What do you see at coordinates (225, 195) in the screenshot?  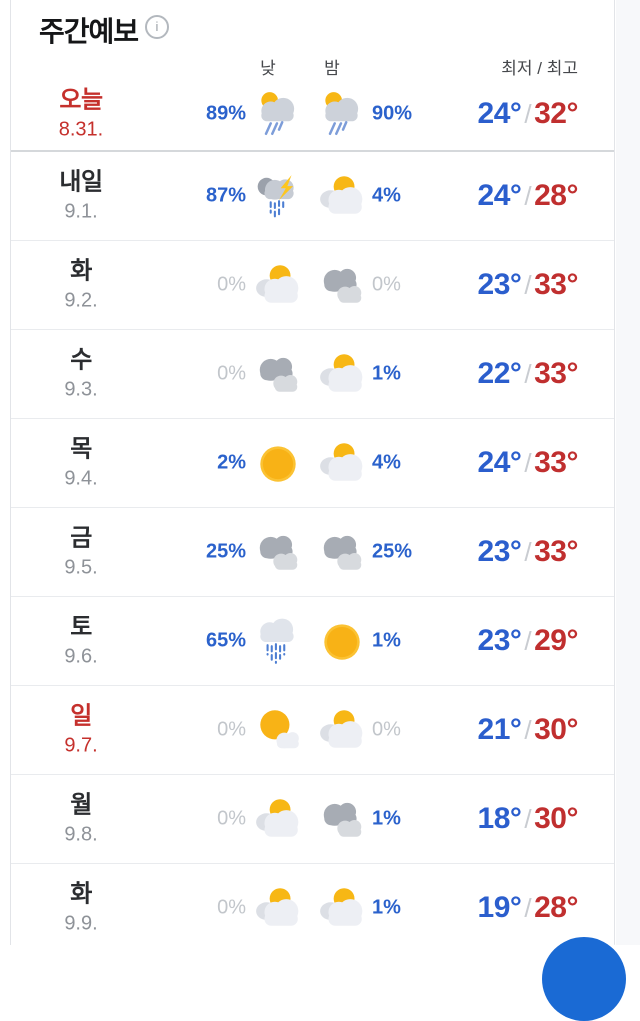 I see `day-precip-probability: 87%` at bounding box center [225, 195].